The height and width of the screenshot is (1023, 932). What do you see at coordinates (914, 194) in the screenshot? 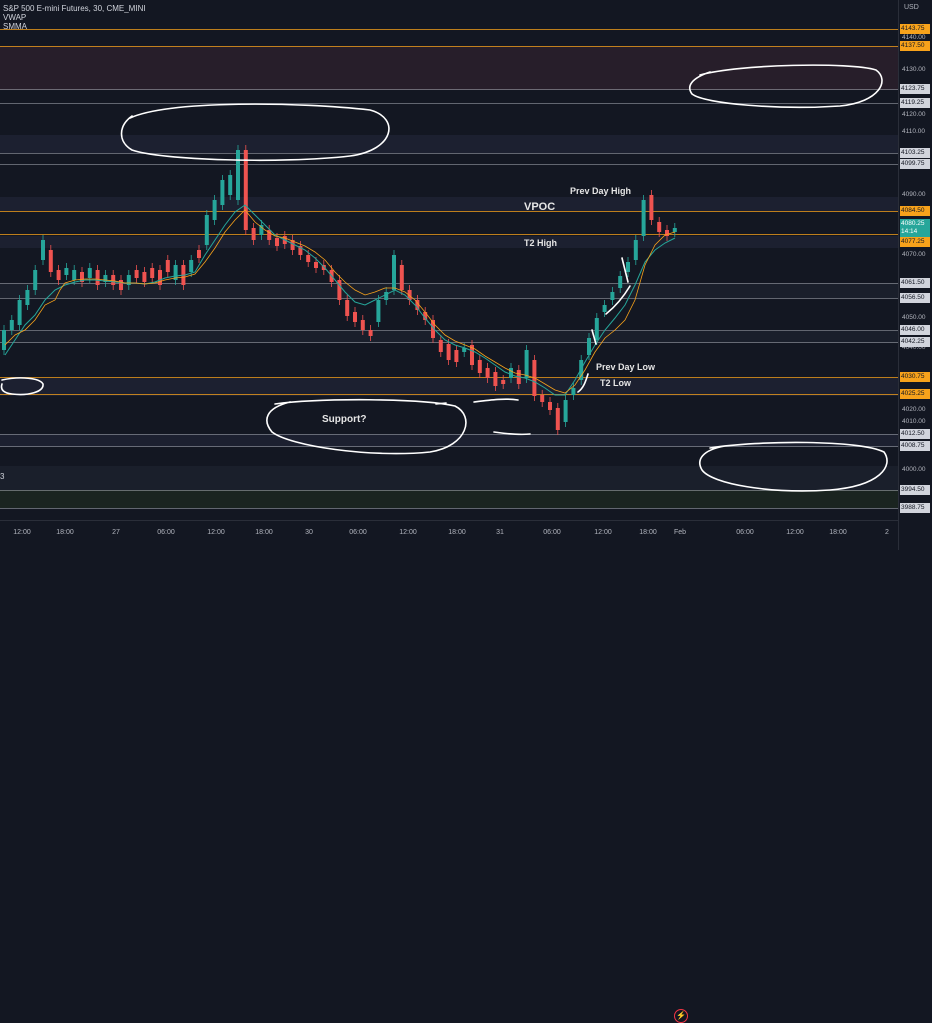
I see `price-tick-label: 4090.00` at bounding box center [914, 194].